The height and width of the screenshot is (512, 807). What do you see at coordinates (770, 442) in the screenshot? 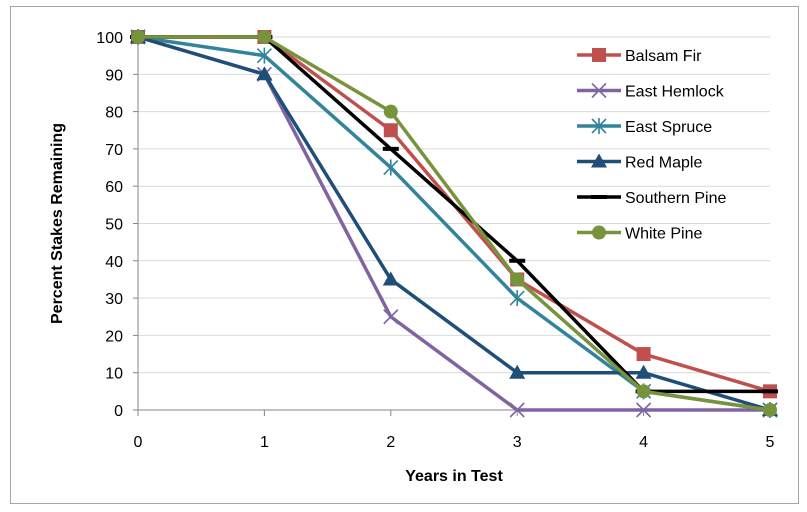
I see `x-tick-label: 5` at bounding box center [770, 442].